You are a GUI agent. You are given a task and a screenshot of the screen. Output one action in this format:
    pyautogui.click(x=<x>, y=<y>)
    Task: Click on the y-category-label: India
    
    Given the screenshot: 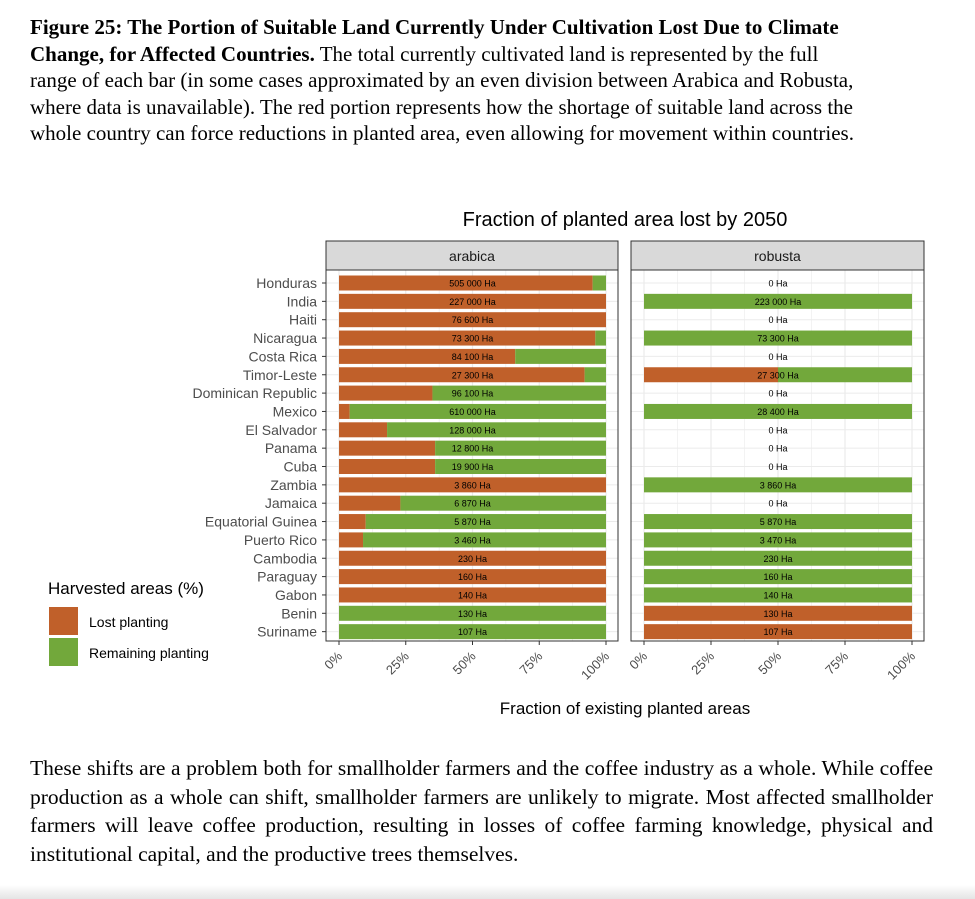 What is the action you would take?
    pyautogui.click(x=302, y=301)
    